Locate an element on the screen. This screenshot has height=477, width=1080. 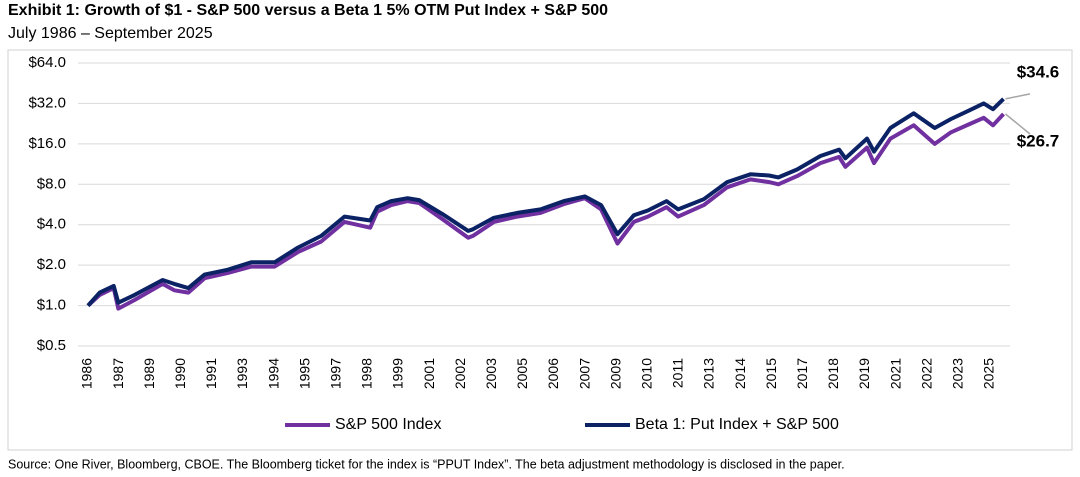
y-tick-label: $64.0 is located at coordinates (47, 62).